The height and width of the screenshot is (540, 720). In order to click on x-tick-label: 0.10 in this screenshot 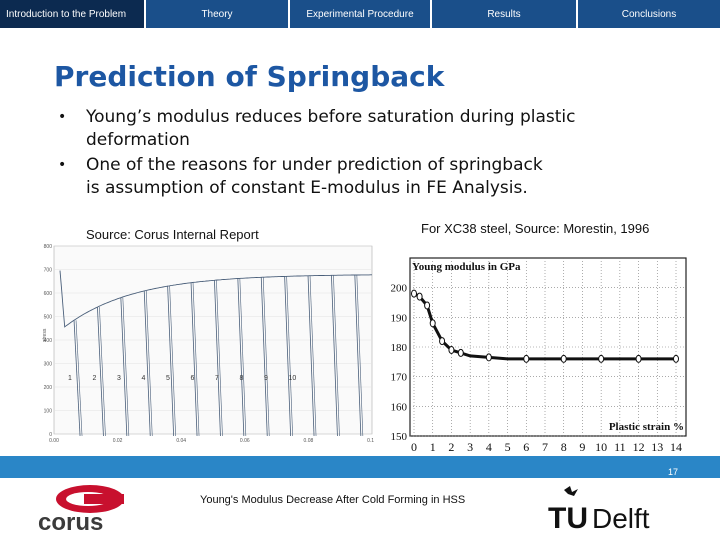, I will do `click(370, 441)`.